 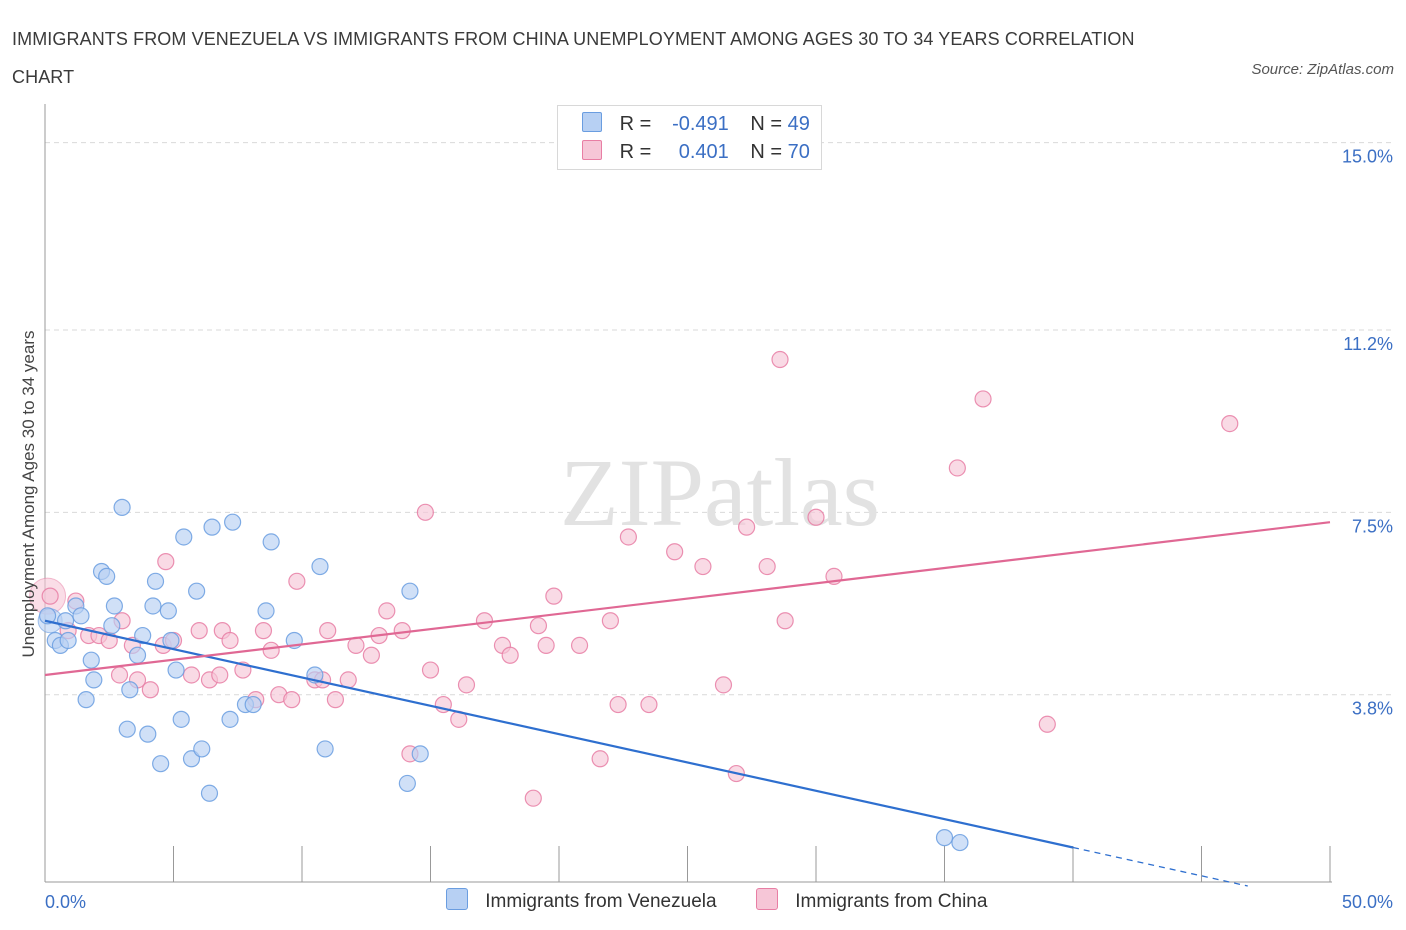 I want to click on legend-item-venezuela: Immigrants from Venezuela, so click(x=581, y=900).